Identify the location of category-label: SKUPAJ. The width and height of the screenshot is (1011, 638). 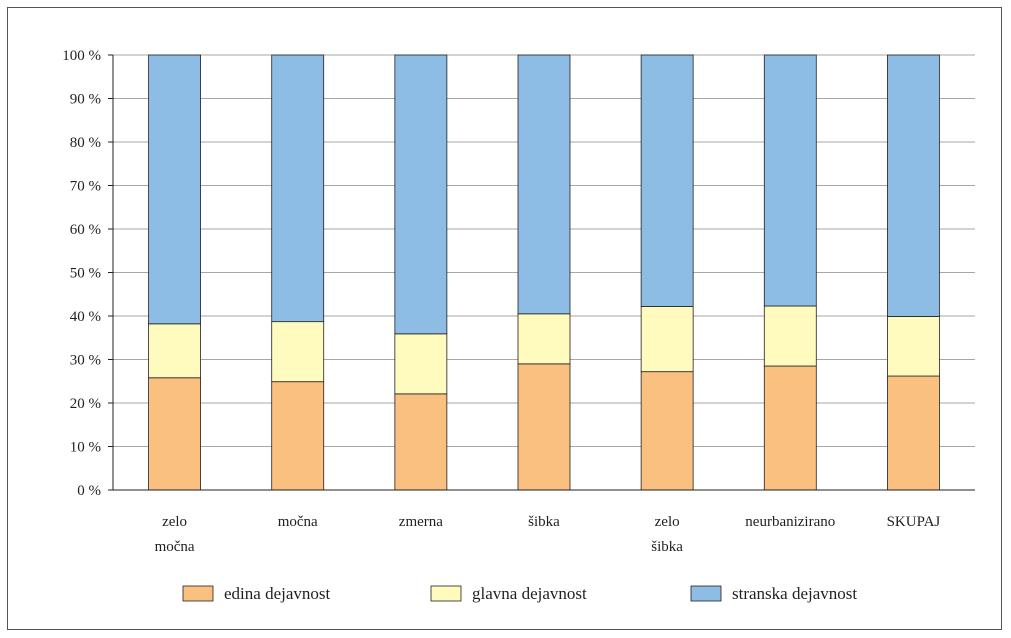
(914, 522).